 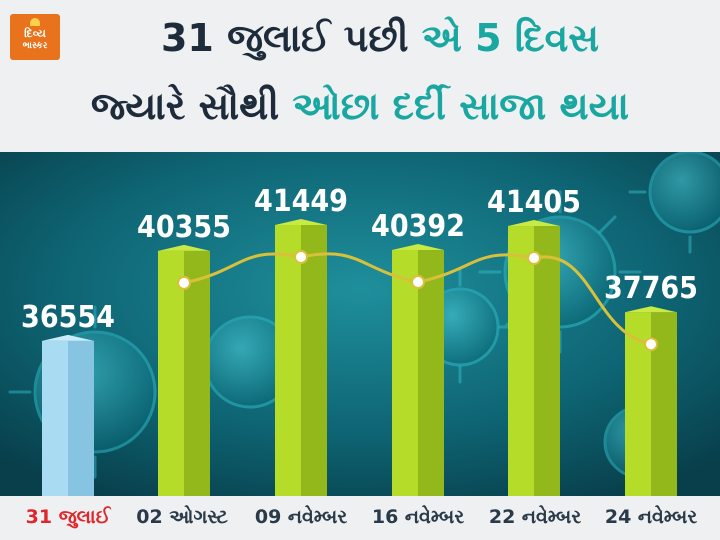 I want to click on value-label-5: 41405, so click(x=534, y=202).